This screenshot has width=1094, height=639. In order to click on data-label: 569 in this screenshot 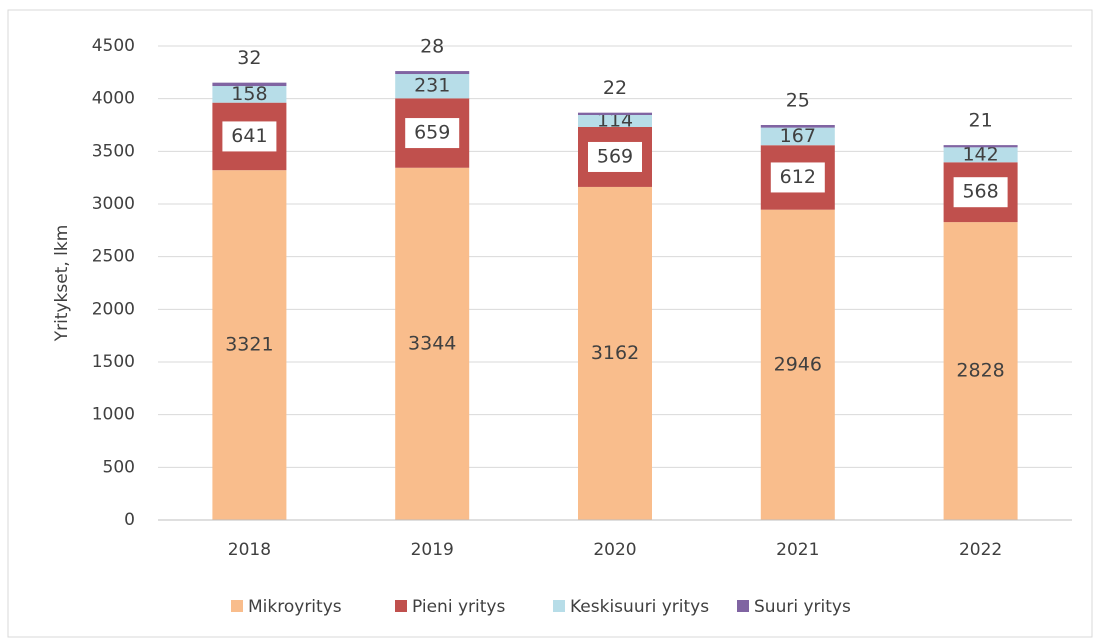, I will do `click(615, 156)`.